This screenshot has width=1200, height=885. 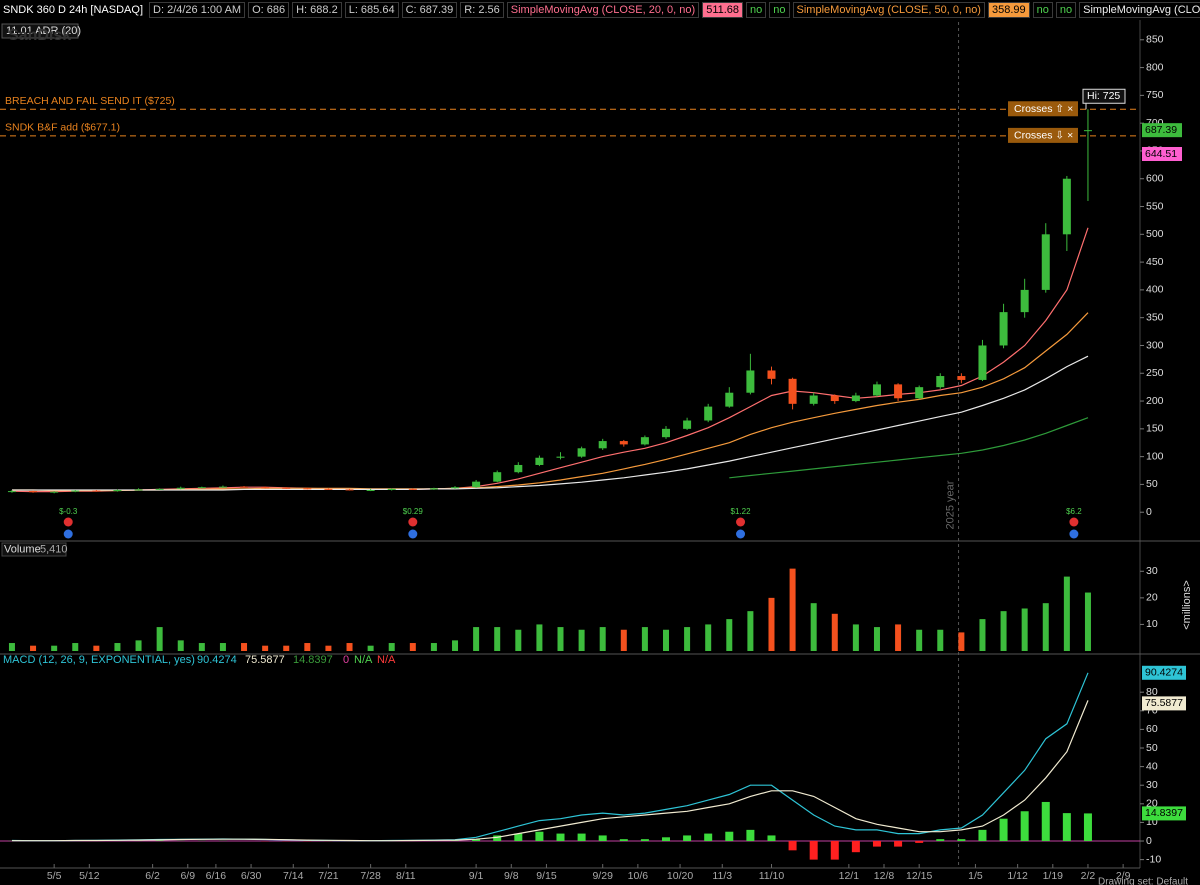 I want to click on x-tick-label: 10/6, so click(x=638, y=876).